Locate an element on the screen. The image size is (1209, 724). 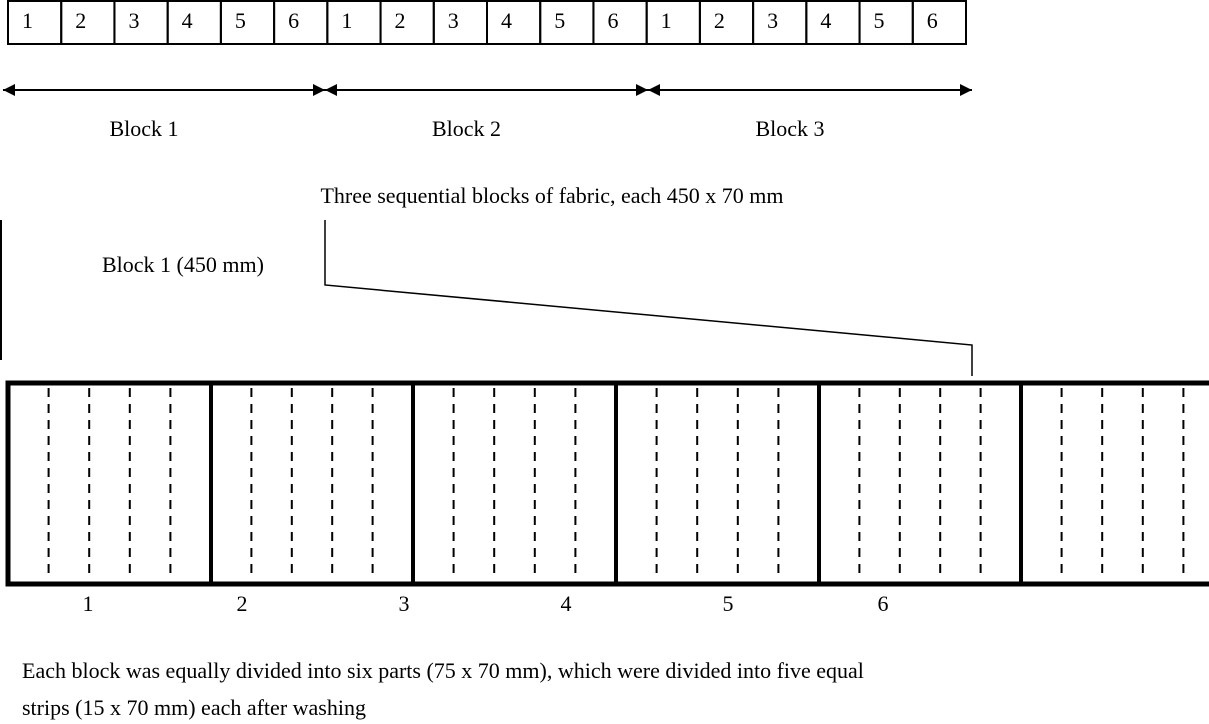
part-label: 4 is located at coordinates (566, 603).